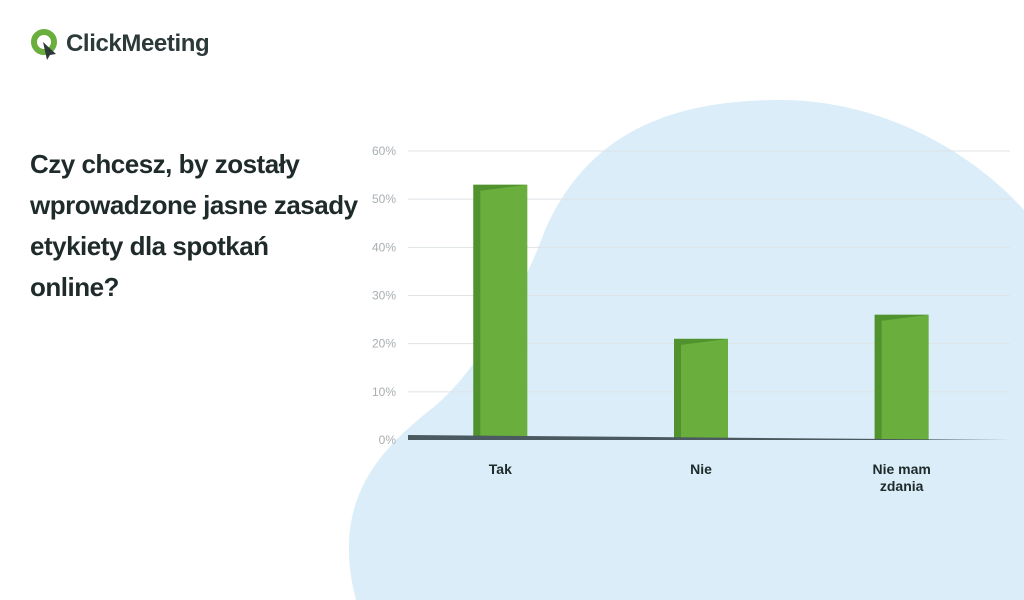 The width and height of the screenshot is (1024, 600). I want to click on baseline, so click(709, 437).